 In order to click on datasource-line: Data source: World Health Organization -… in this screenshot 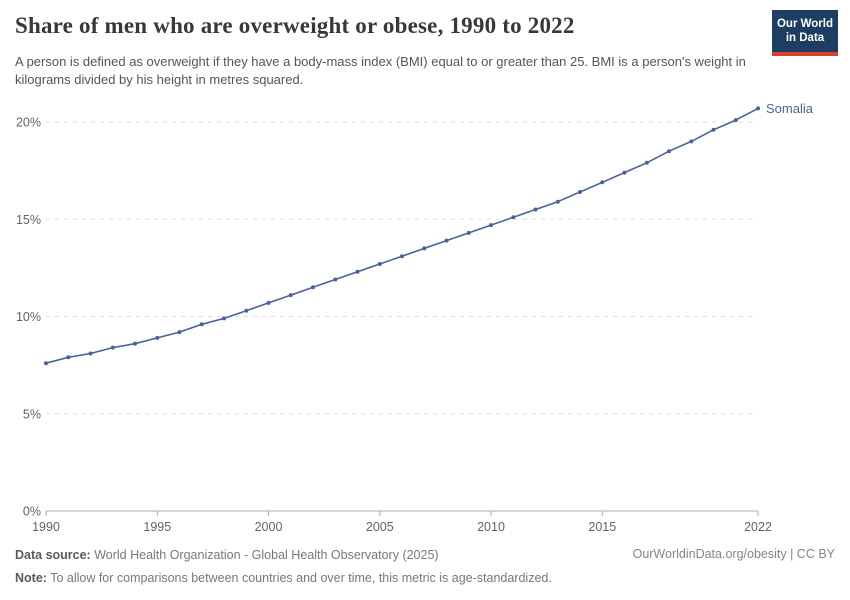, I will do `click(425, 555)`.